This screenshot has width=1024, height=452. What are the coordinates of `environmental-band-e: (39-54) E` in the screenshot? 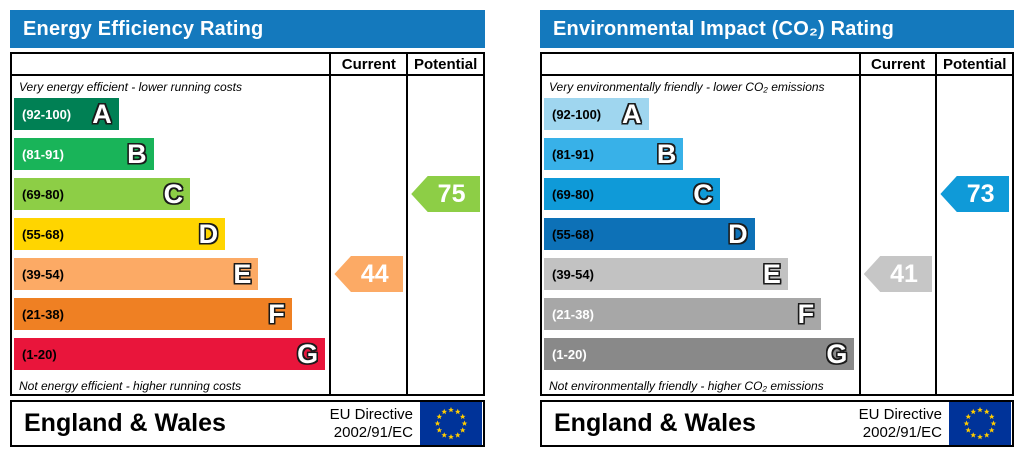 It's located at (666, 274).